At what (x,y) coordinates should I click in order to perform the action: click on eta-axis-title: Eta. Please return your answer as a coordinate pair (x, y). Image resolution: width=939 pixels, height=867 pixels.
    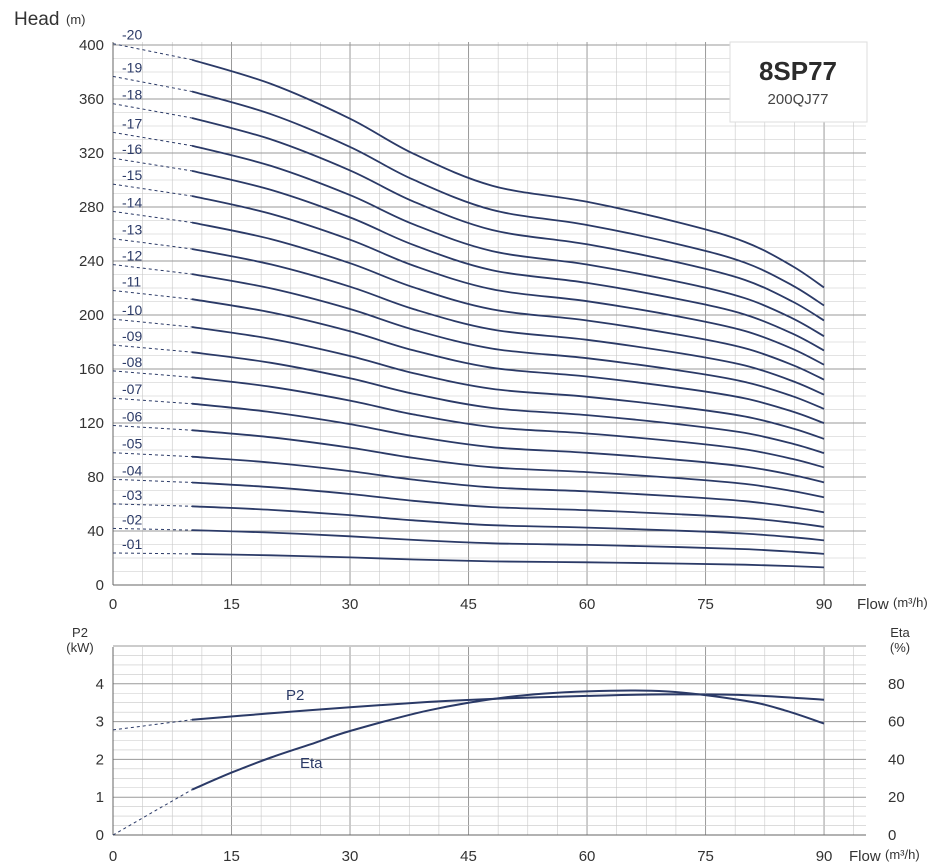
    Looking at the image, I should click on (900, 632).